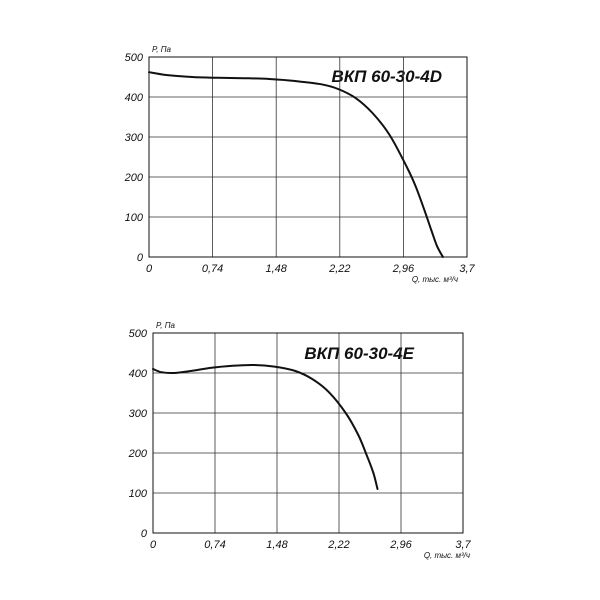 This screenshot has width=600, height=600. I want to click on series-line, so click(265, 426).